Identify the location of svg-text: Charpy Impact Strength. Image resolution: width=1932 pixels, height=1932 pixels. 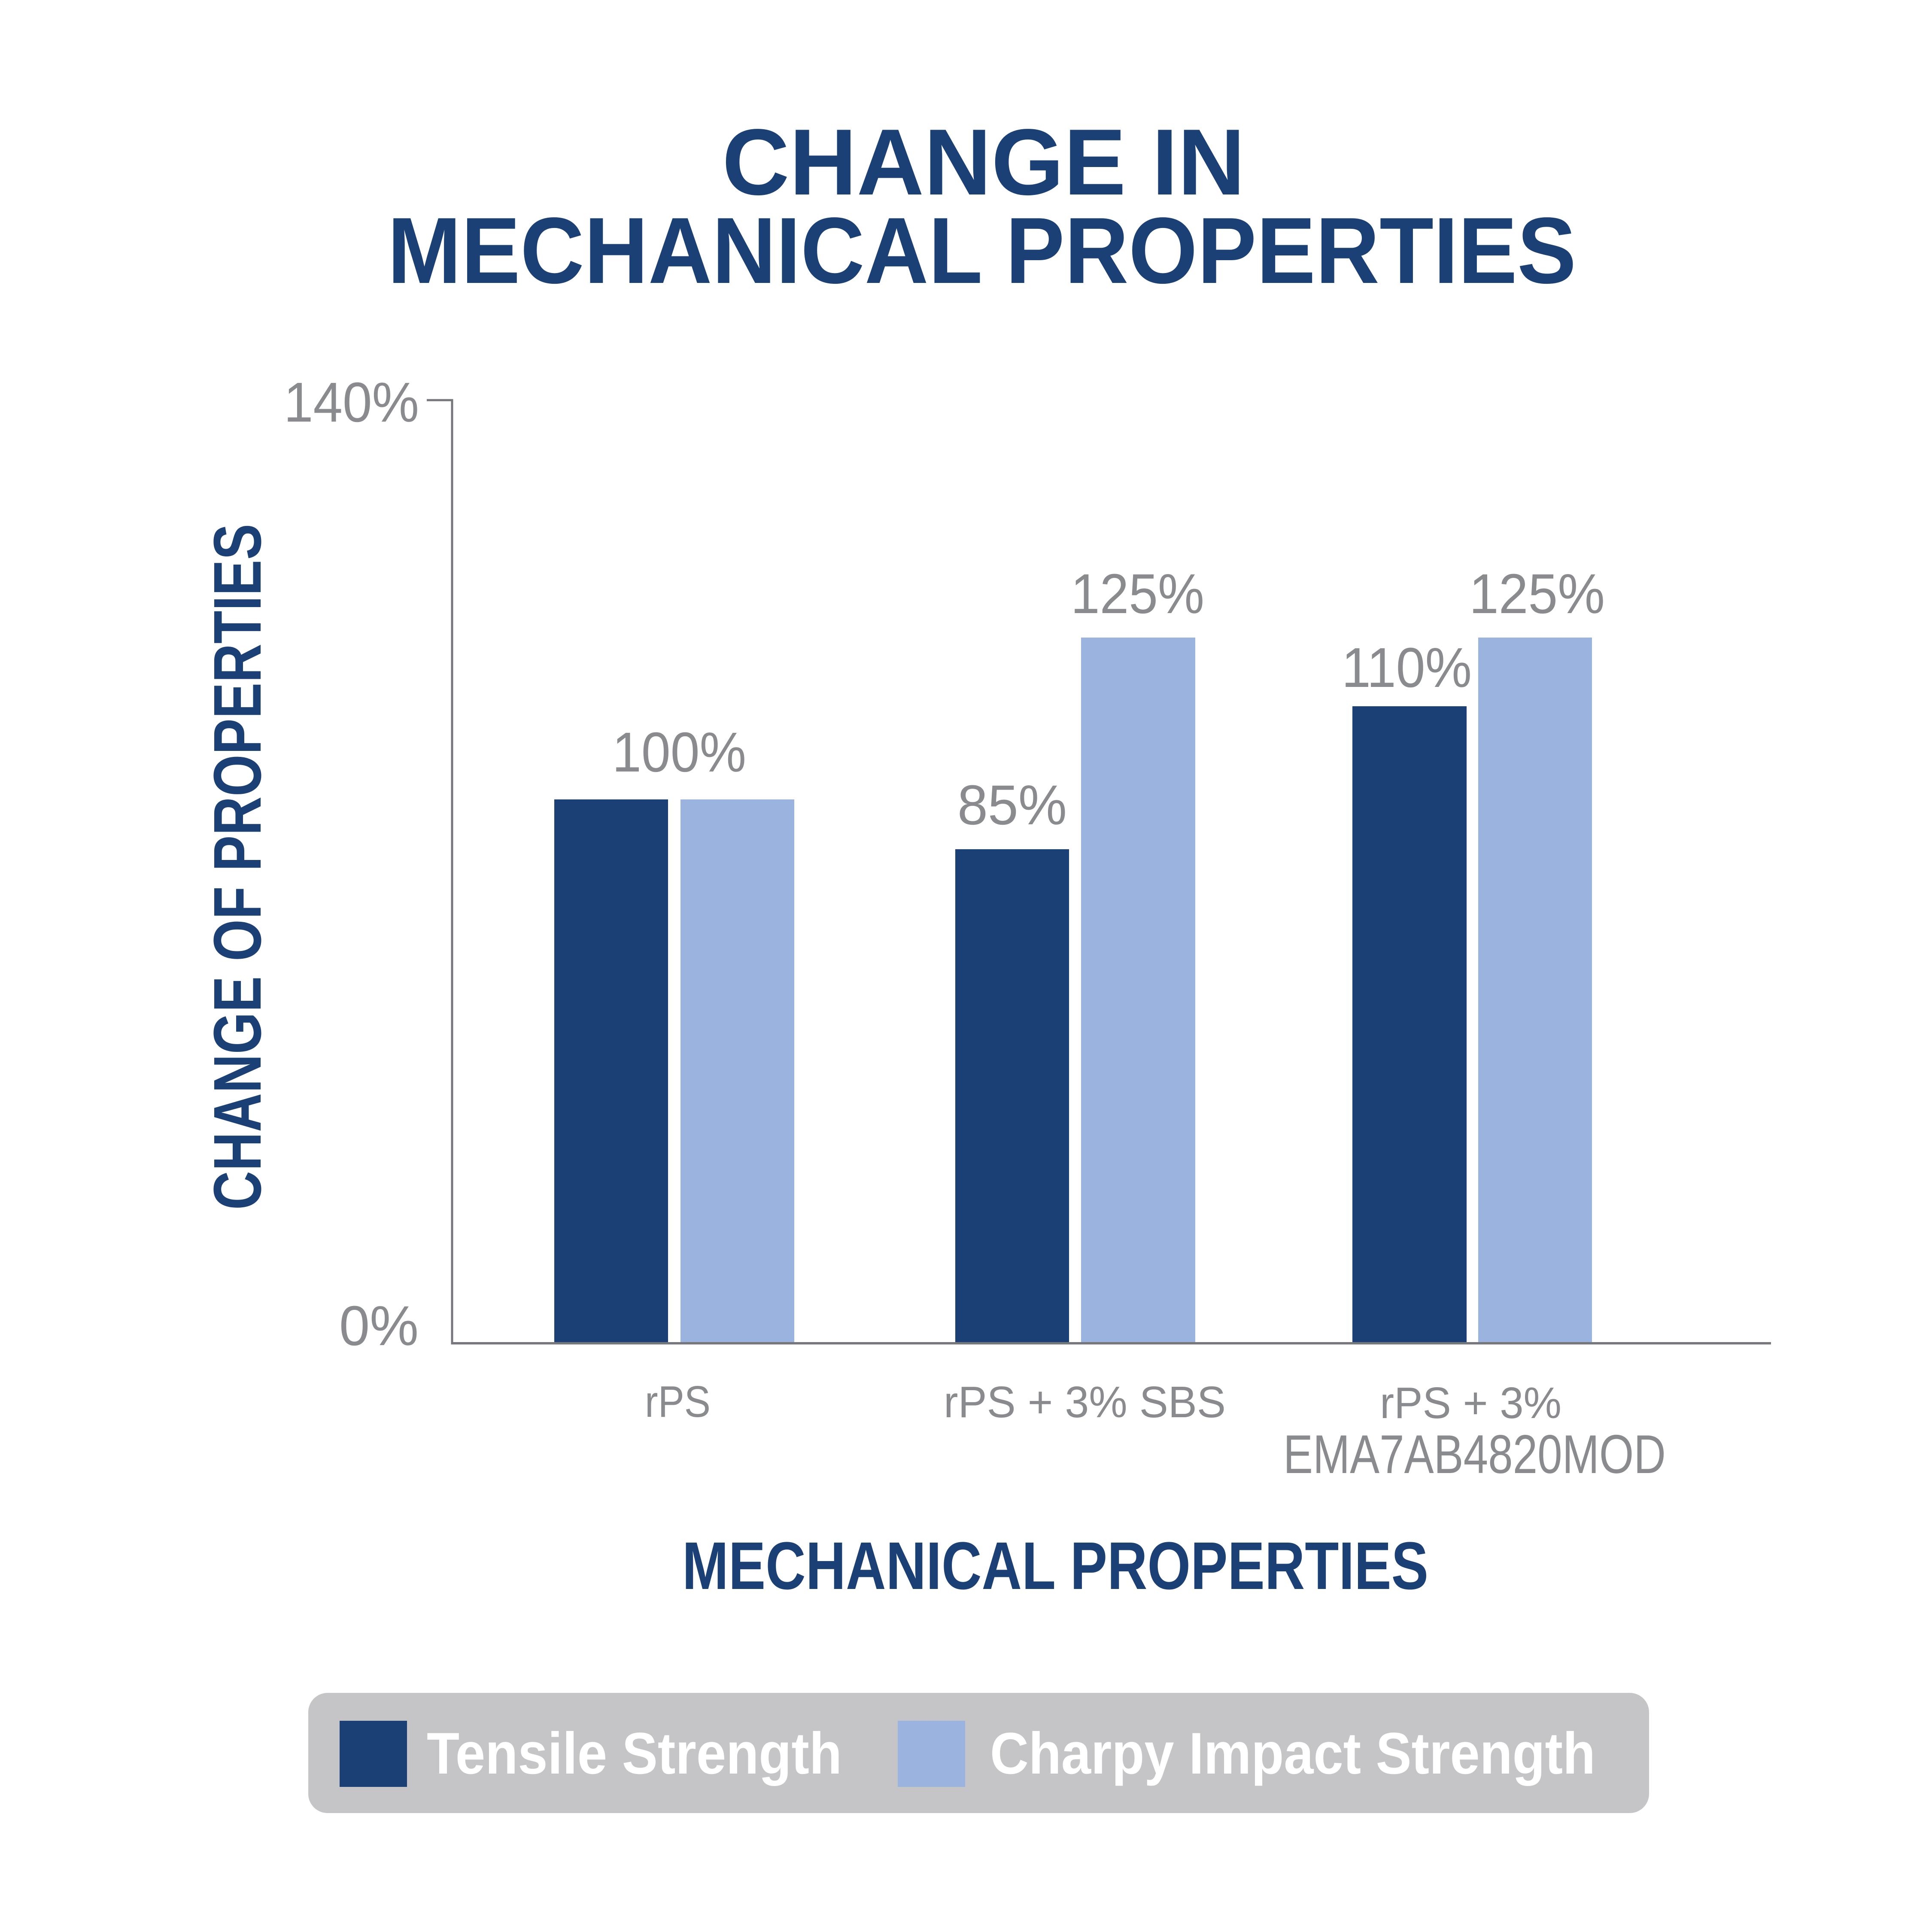
(1292, 1753).